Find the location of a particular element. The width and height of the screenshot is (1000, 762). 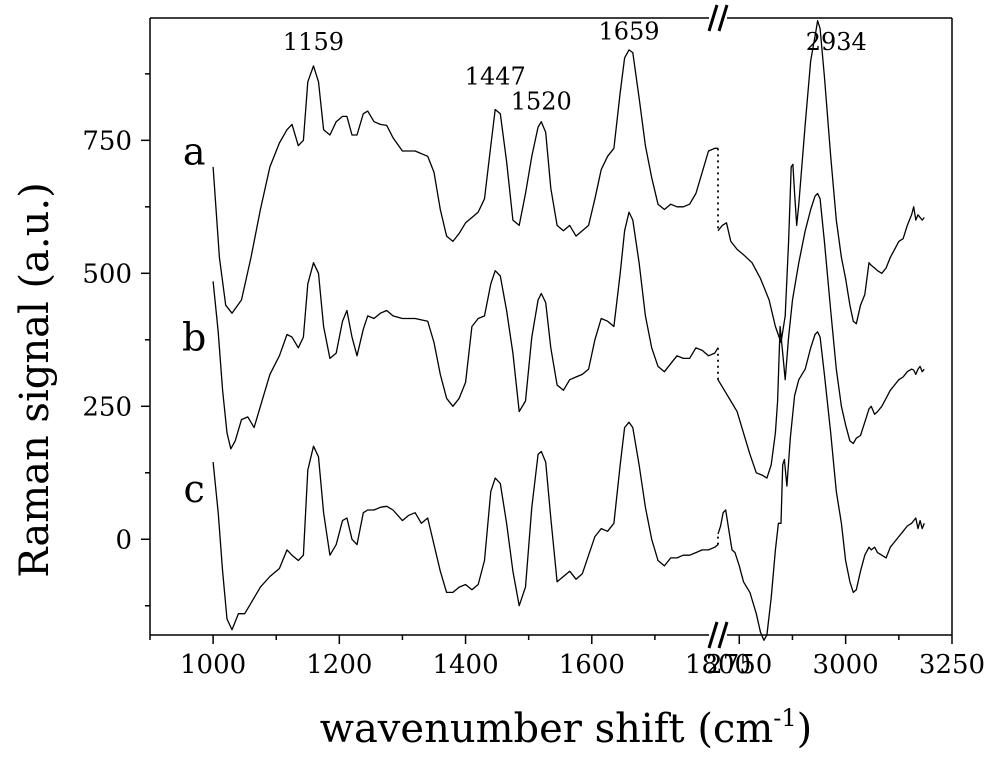

x-tick-label: 3000 is located at coordinates (846, 665).